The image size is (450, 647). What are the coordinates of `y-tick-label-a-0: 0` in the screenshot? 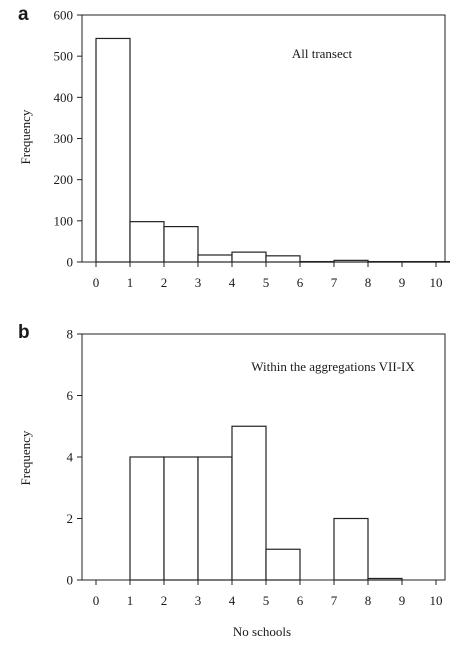 It's located at (70, 262).